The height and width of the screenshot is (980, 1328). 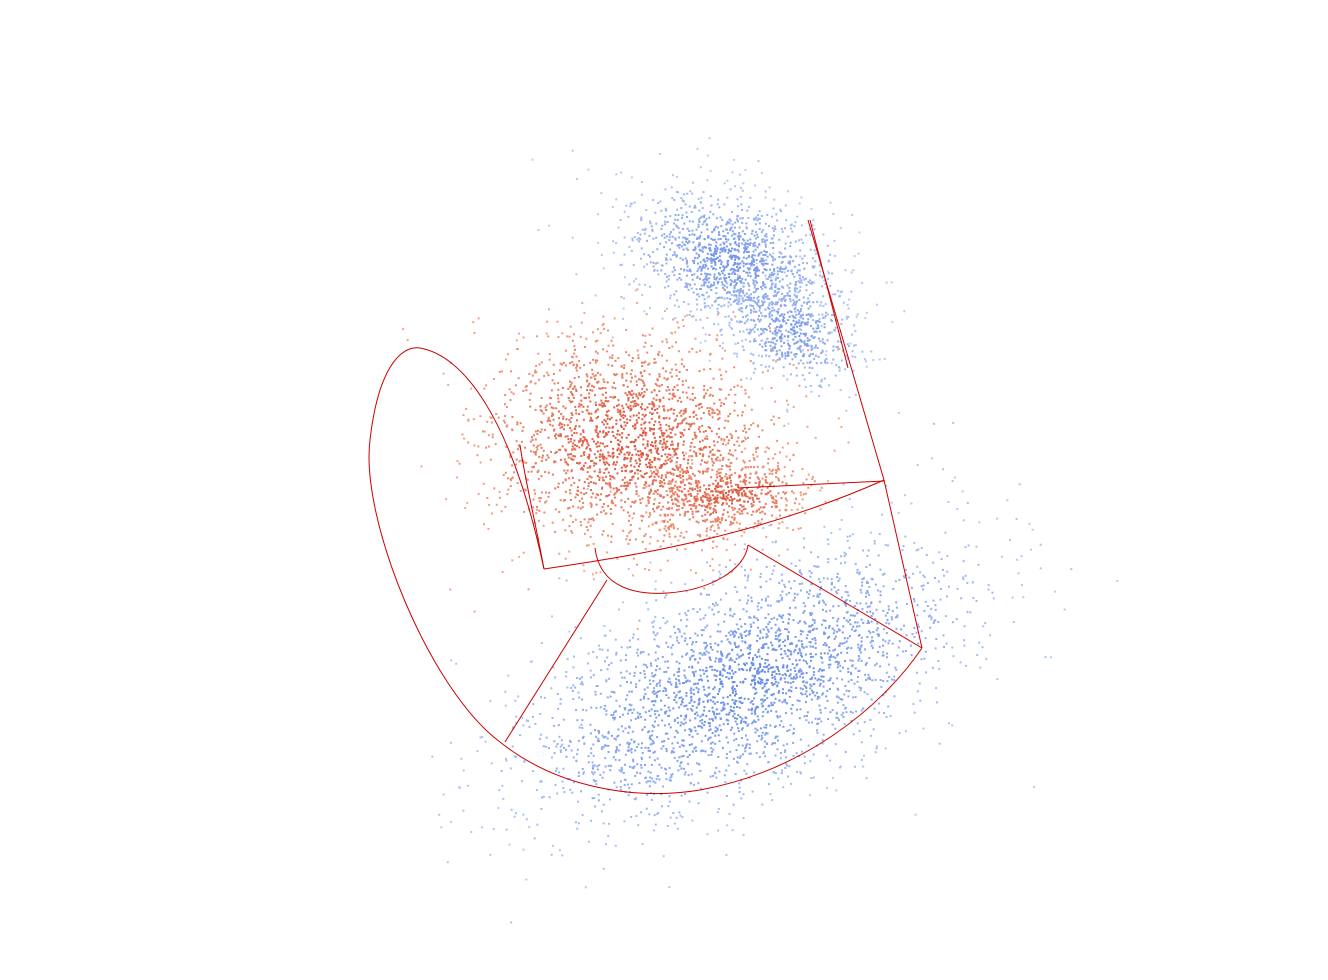 I want to click on wedge-top-curve, so click(x=714, y=524).